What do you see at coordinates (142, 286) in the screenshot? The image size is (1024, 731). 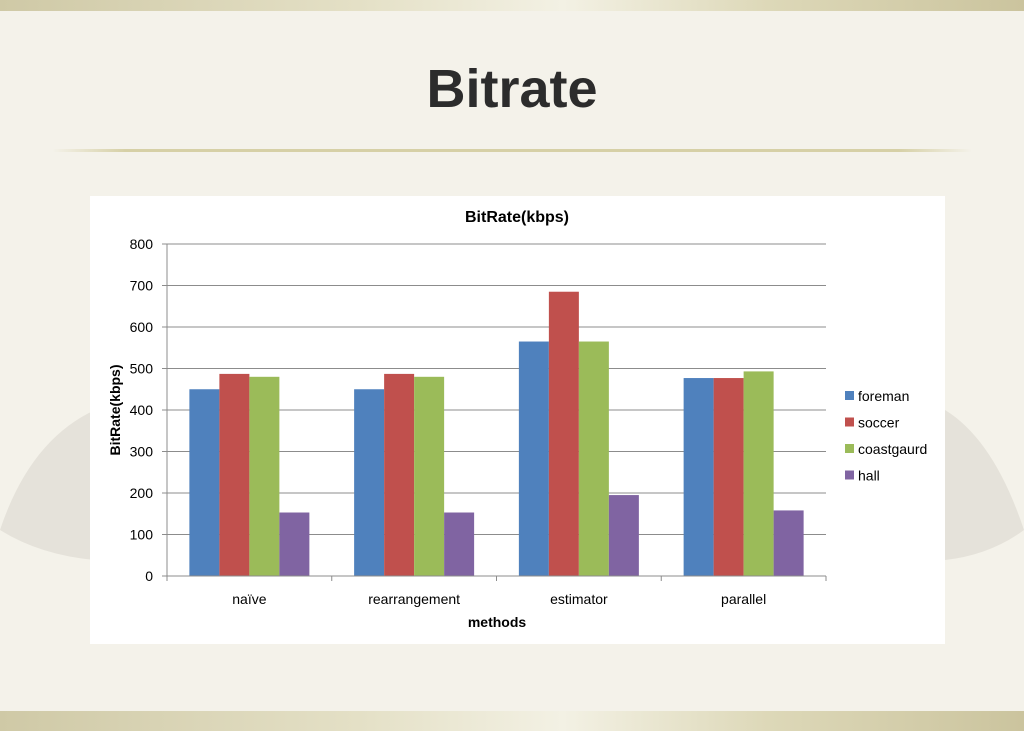 I see `y-tick-label: 700` at bounding box center [142, 286].